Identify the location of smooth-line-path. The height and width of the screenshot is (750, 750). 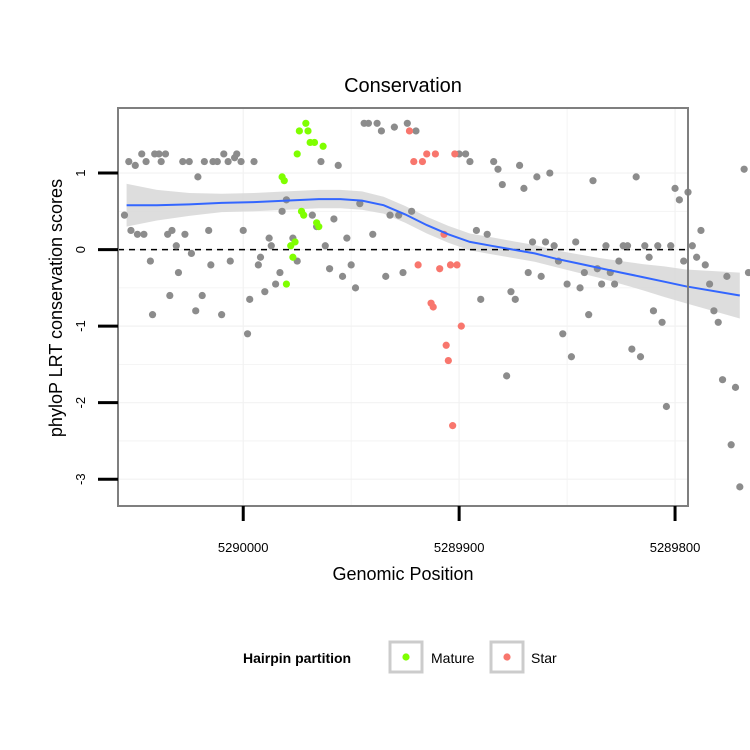
(433, 247).